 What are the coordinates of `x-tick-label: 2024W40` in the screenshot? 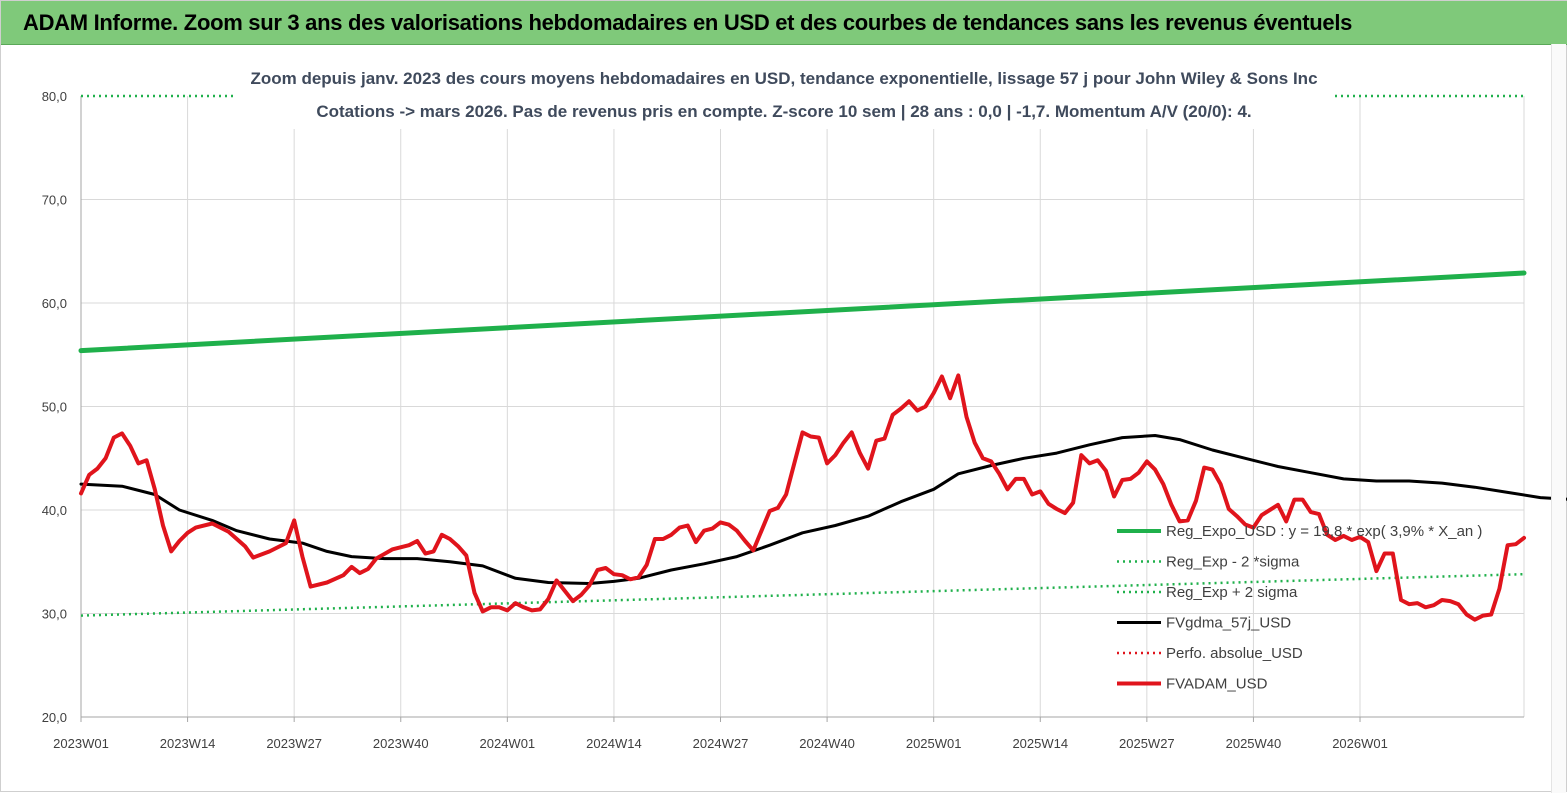 It's located at (827, 743).